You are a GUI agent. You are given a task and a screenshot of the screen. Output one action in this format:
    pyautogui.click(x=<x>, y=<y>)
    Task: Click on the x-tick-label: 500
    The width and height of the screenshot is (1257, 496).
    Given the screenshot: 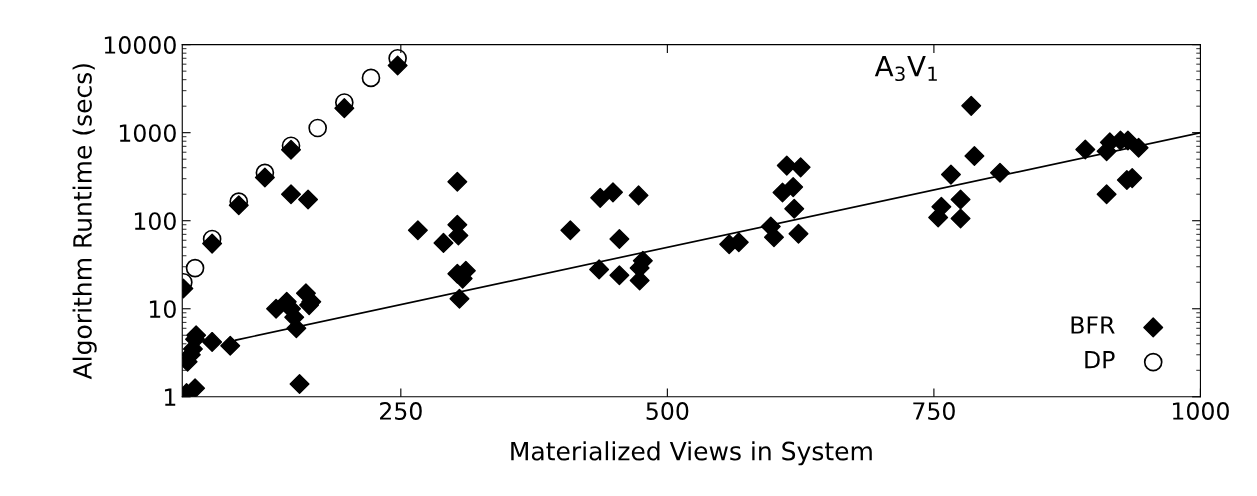 What is the action you would take?
    pyautogui.click(x=667, y=411)
    